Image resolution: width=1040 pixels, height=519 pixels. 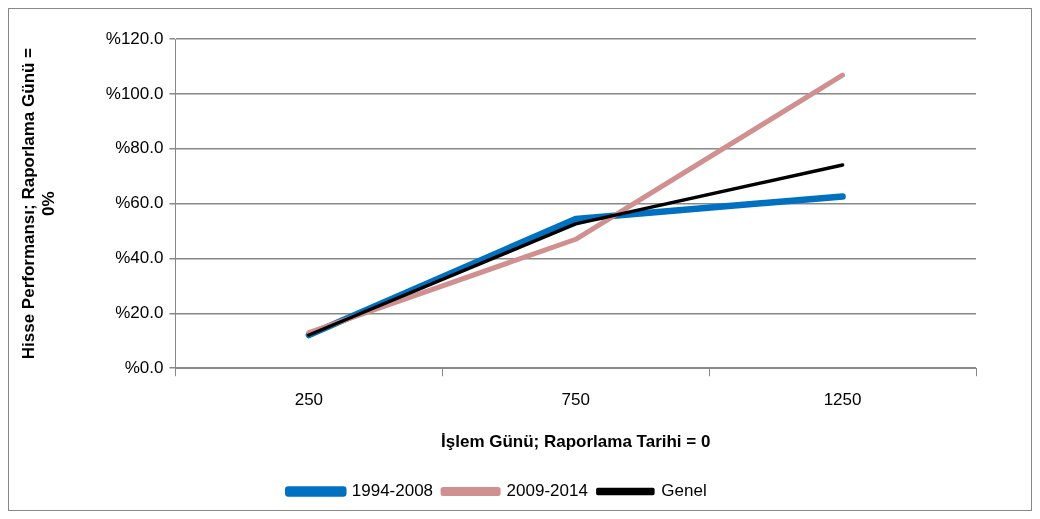 I want to click on x-axis-title: İşlem Günü; Raporlama Tarihi = 0, so click(x=576, y=442).